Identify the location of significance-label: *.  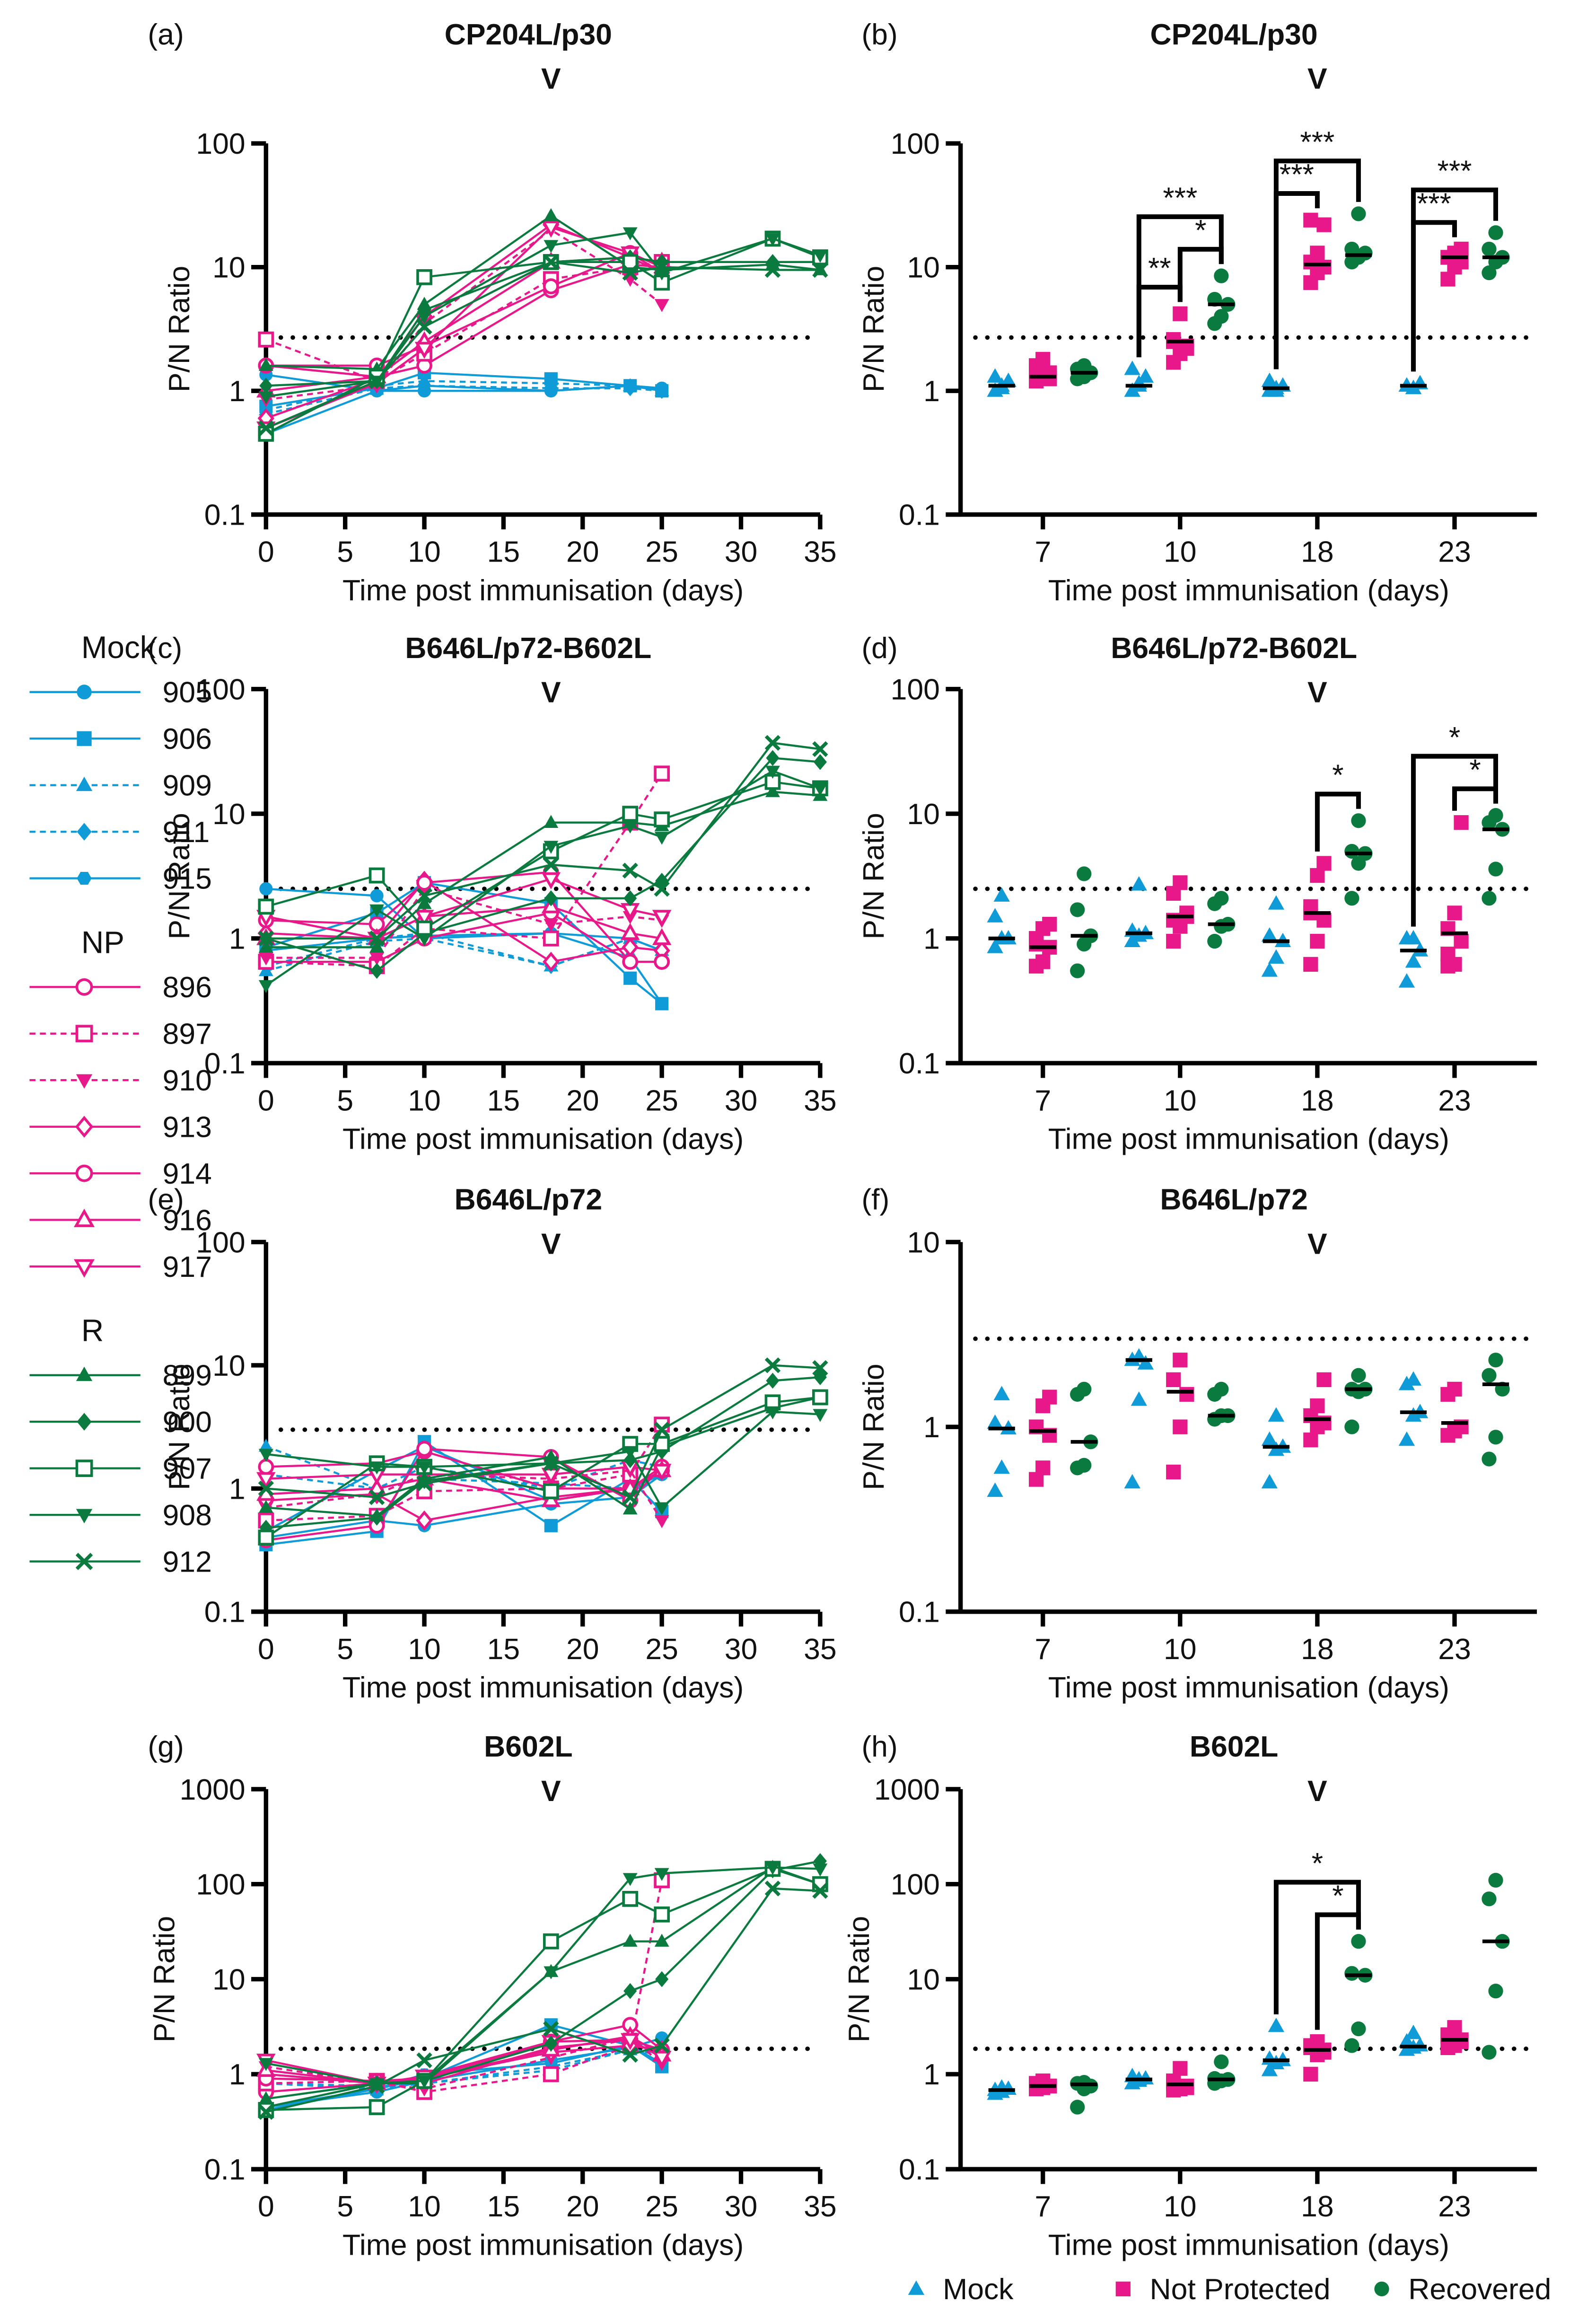
(1454, 737).